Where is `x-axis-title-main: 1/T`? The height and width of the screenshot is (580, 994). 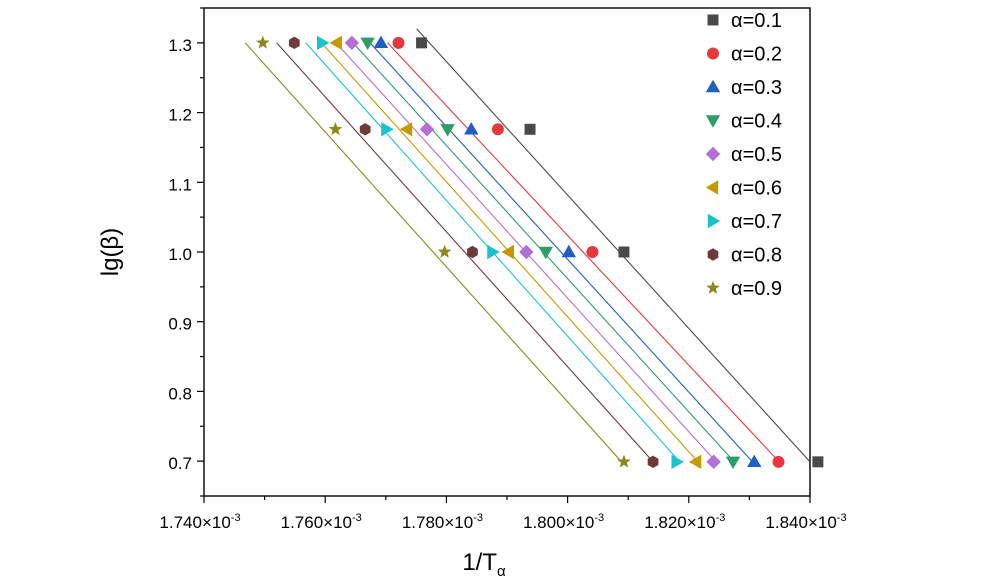 x-axis-title-main: 1/T is located at coordinates (479, 562).